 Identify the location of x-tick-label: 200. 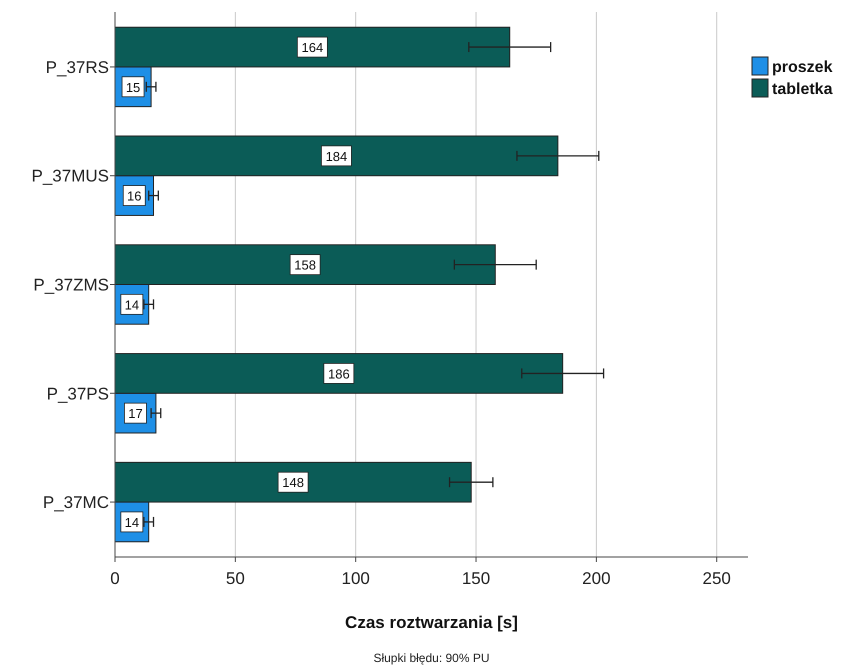
(596, 578).